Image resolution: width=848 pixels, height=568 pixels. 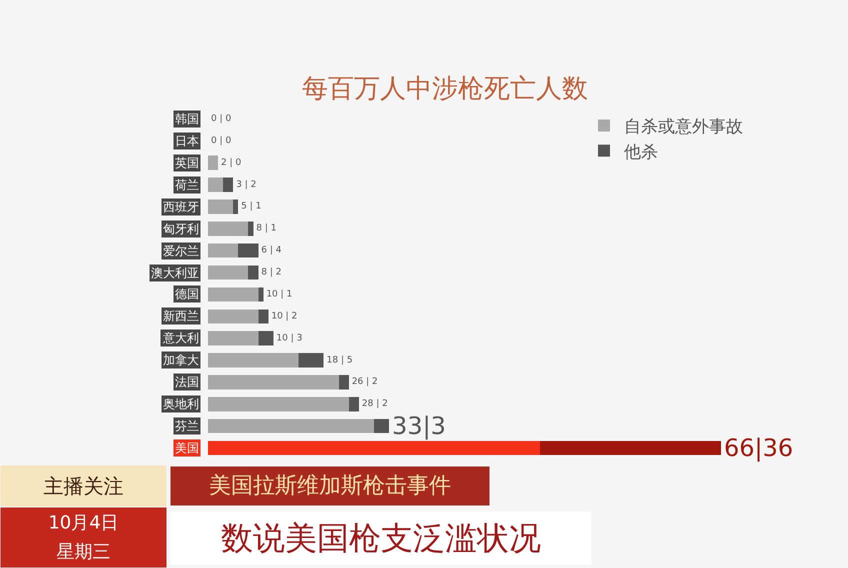 What do you see at coordinates (187, 426) in the screenshot?
I see `y-tick-label: 芬兰` at bounding box center [187, 426].